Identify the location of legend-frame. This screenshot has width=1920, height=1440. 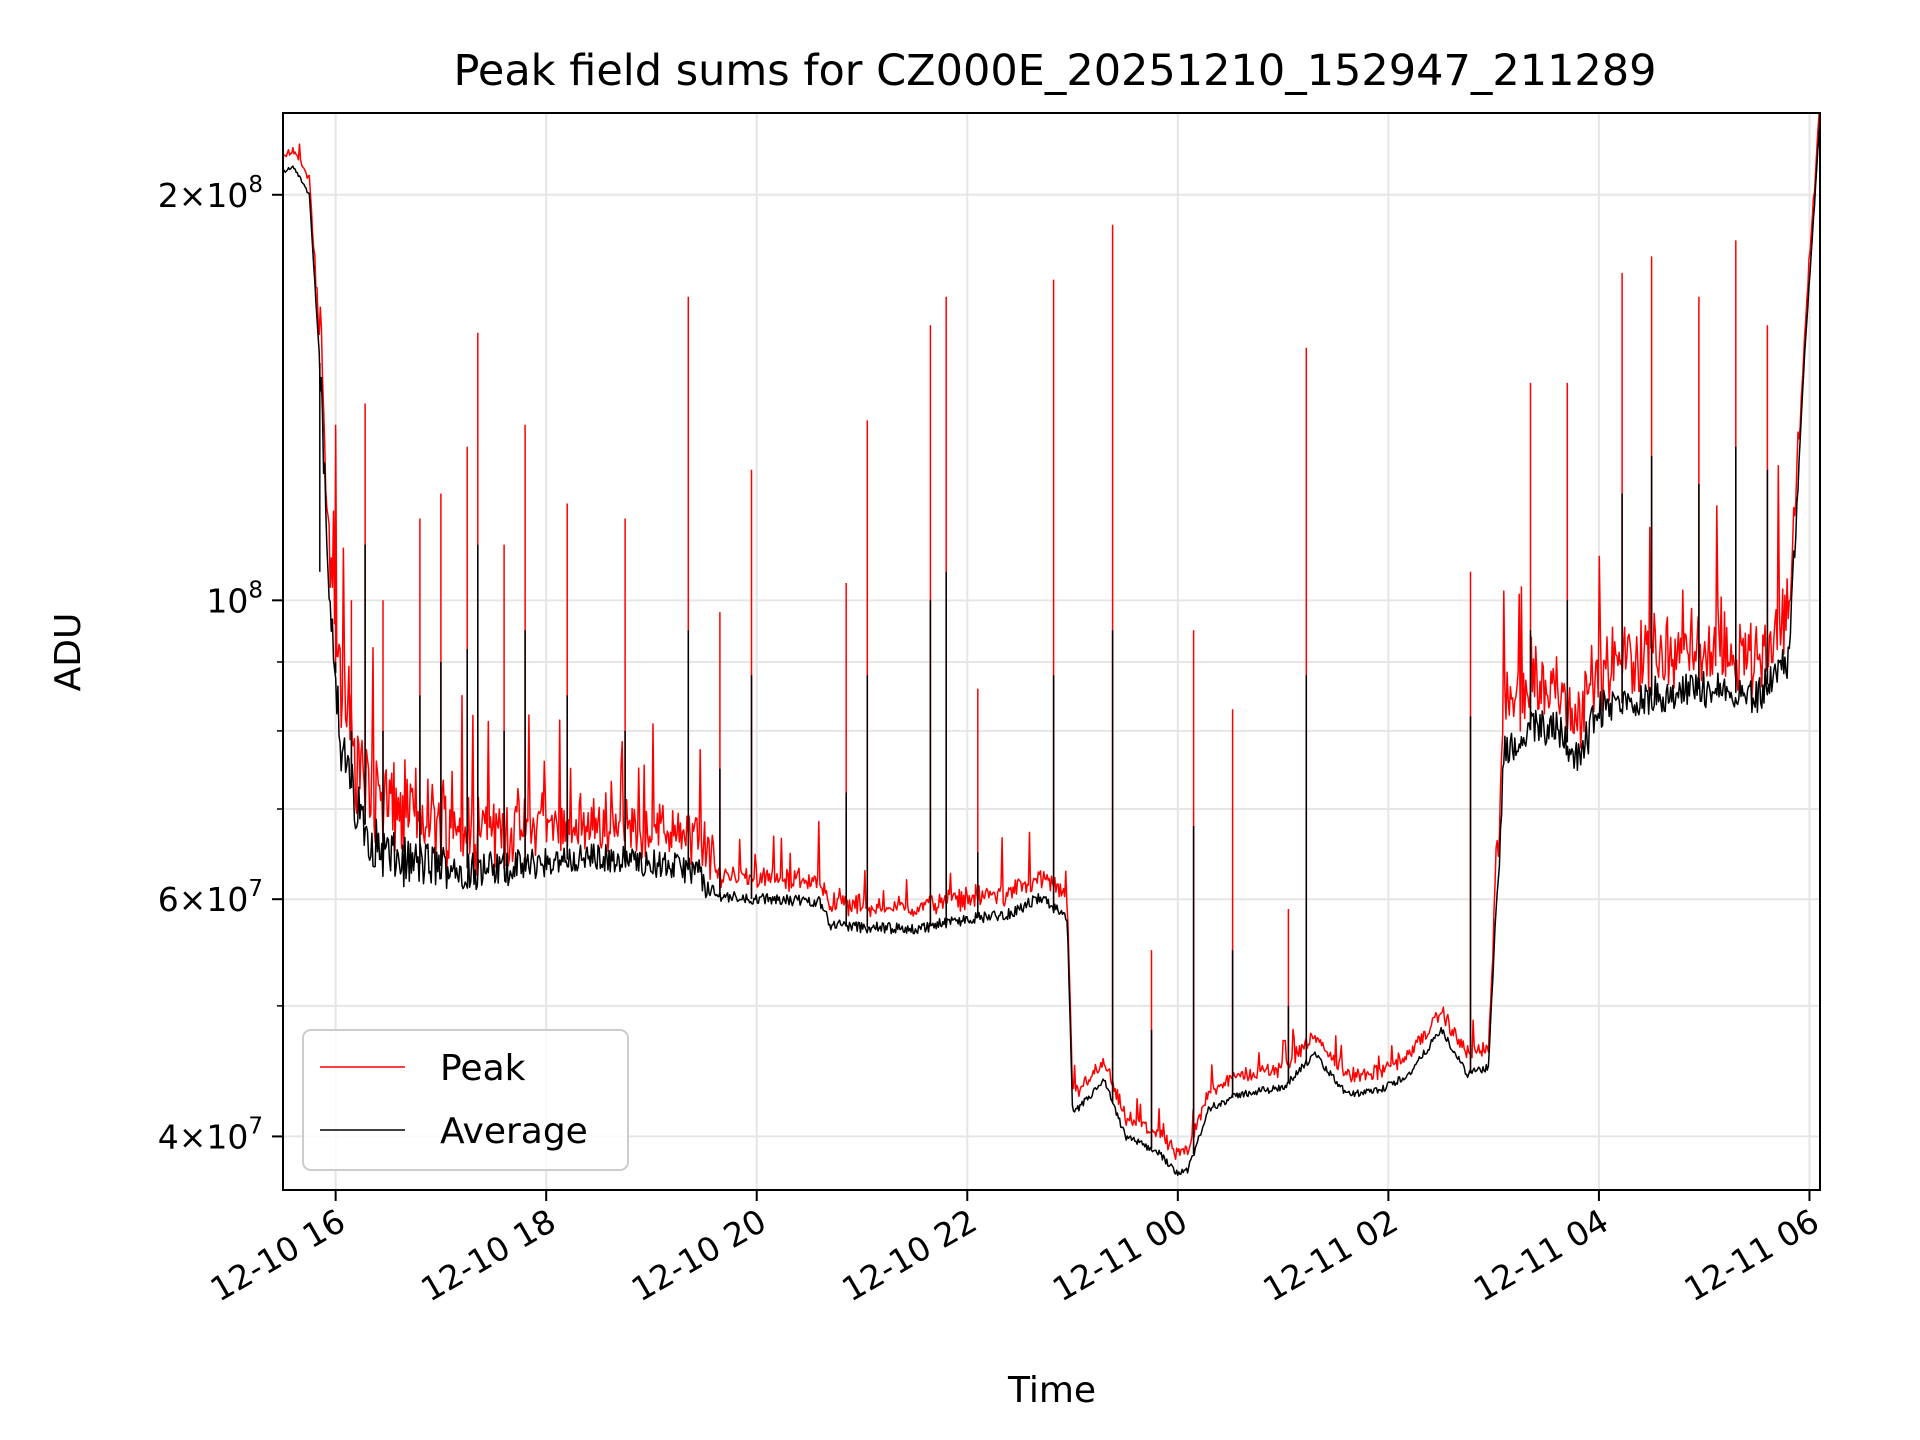
(465, 1100).